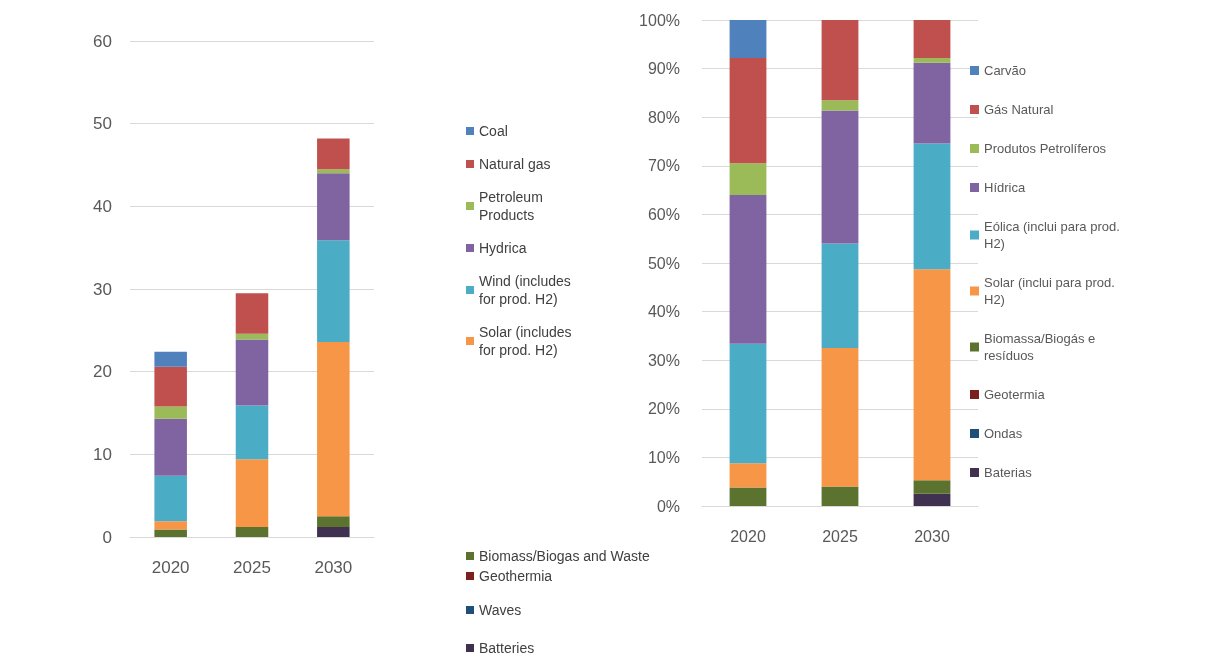 The image size is (1219, 663). I want to click on legend-label: Wind (includes for prod. H2), so click(525, 290).